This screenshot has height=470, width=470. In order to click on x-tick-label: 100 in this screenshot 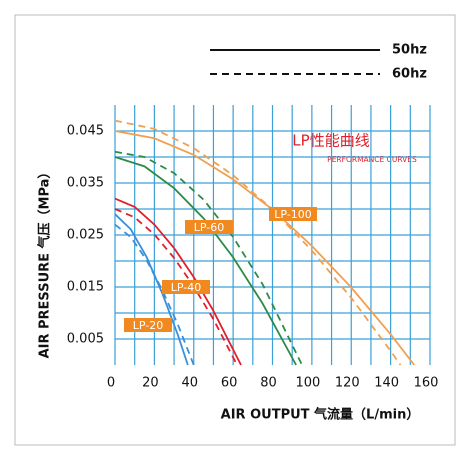, I will do `click(307, 383)`.